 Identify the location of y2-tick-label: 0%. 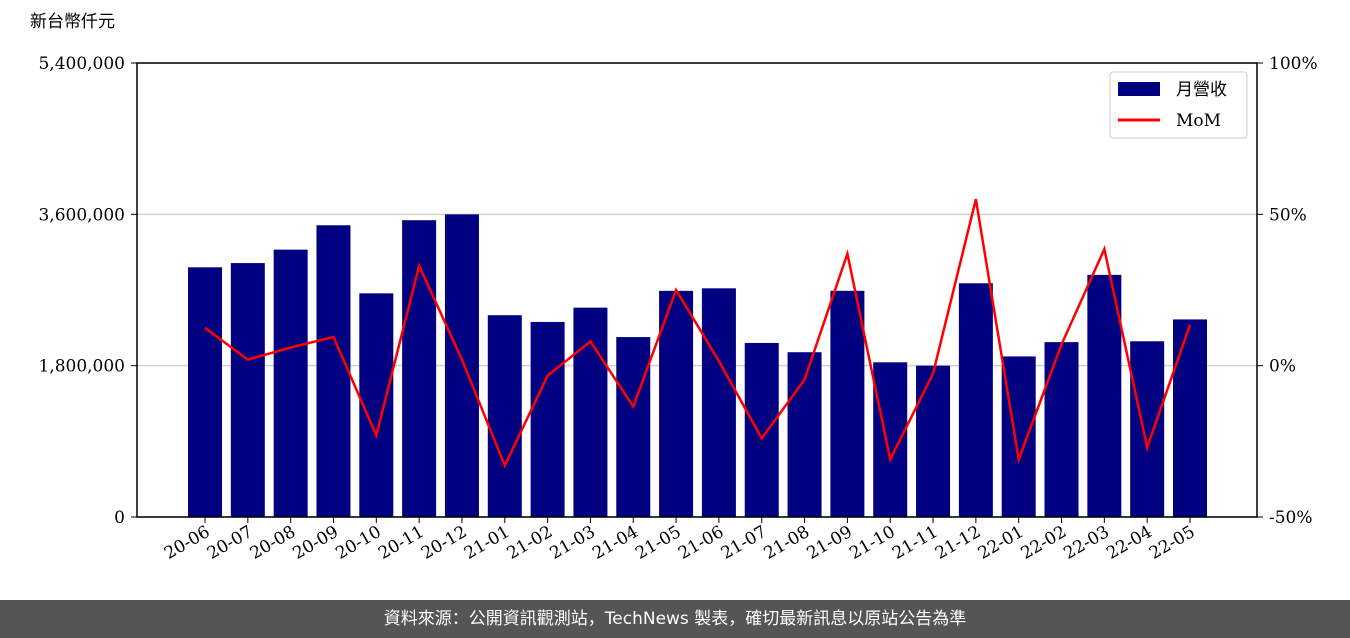
(1282, 367).